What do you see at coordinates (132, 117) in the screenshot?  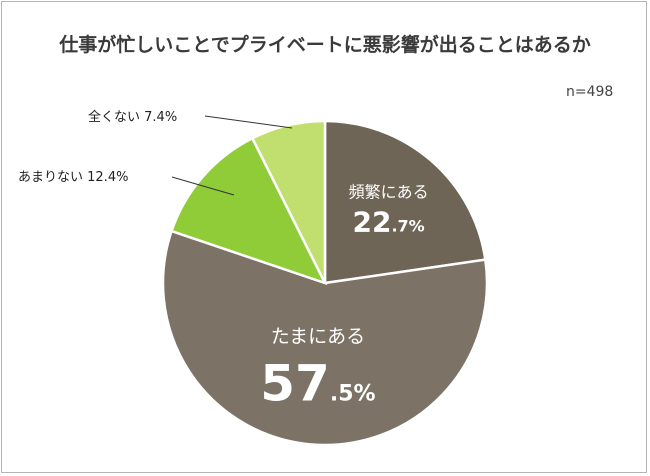 I see `slice-label: 全くない 7.4%` at bounding box center [132, 117].